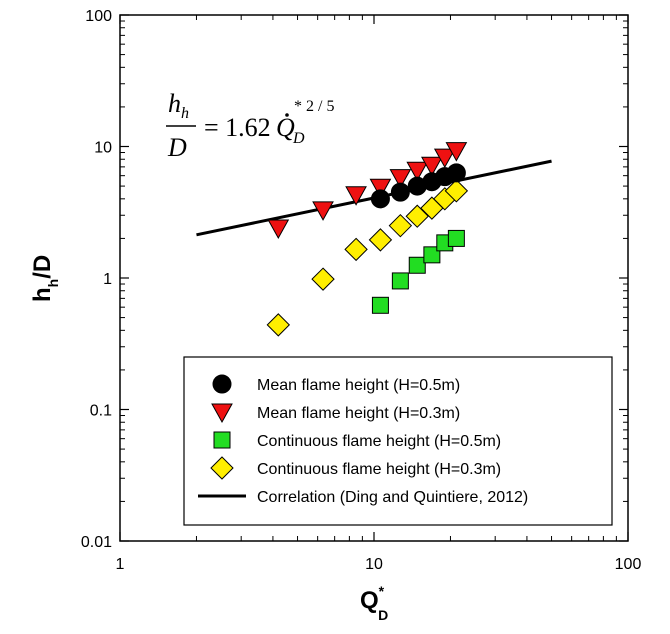  I want to click on eq-lhs-den: D, so click(177, 147).